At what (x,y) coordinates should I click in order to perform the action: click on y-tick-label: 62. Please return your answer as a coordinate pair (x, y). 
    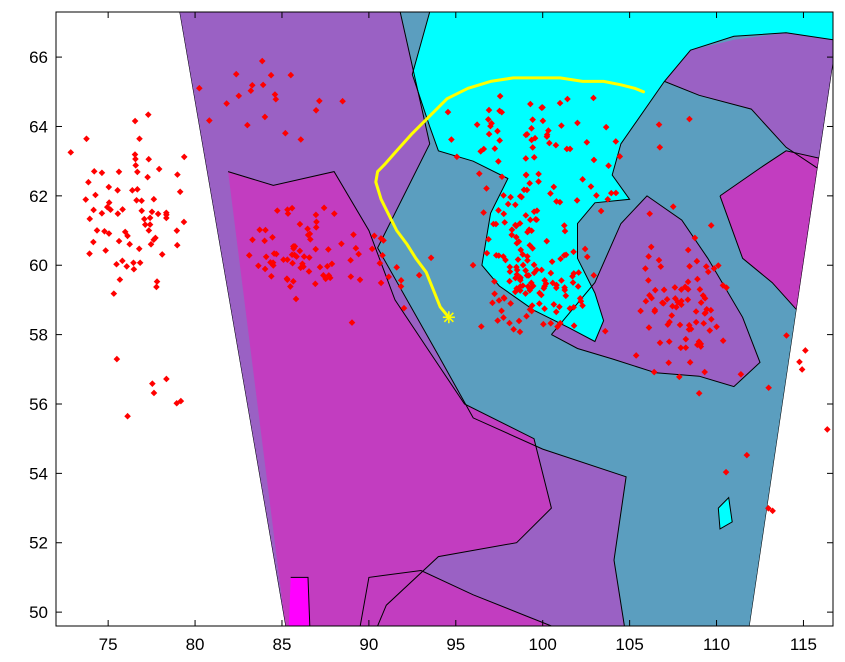
    Looking at the image, I should click on (38, 196).